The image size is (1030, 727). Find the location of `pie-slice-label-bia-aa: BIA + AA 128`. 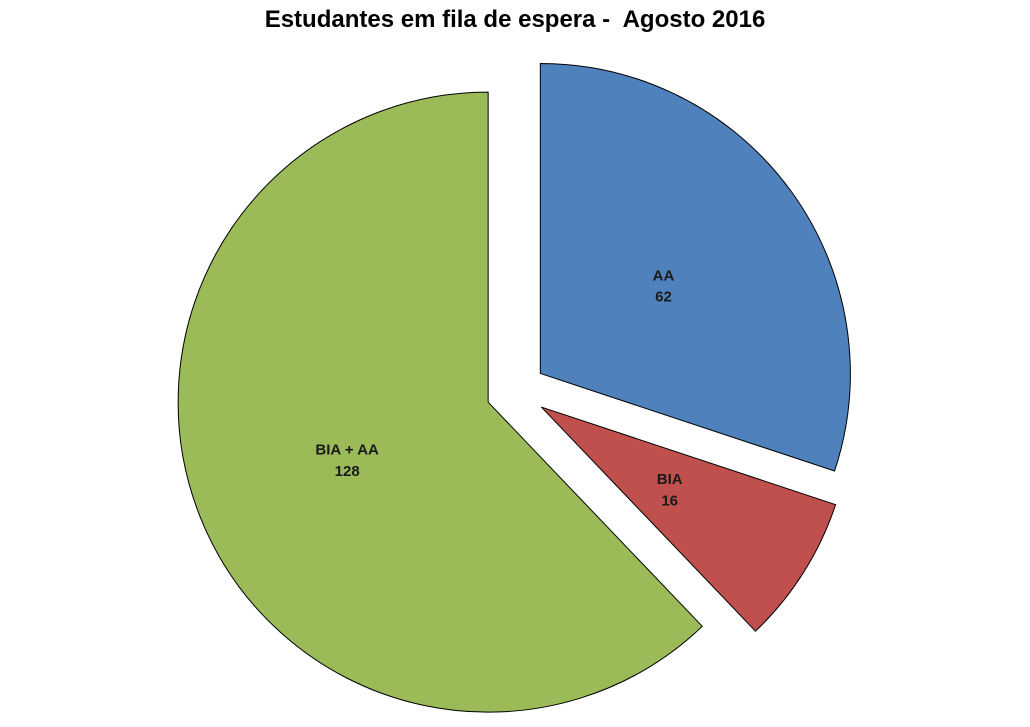

pie-slice-label-bia-aa: BIA + AA 128 is located at coordinates (347, 460).